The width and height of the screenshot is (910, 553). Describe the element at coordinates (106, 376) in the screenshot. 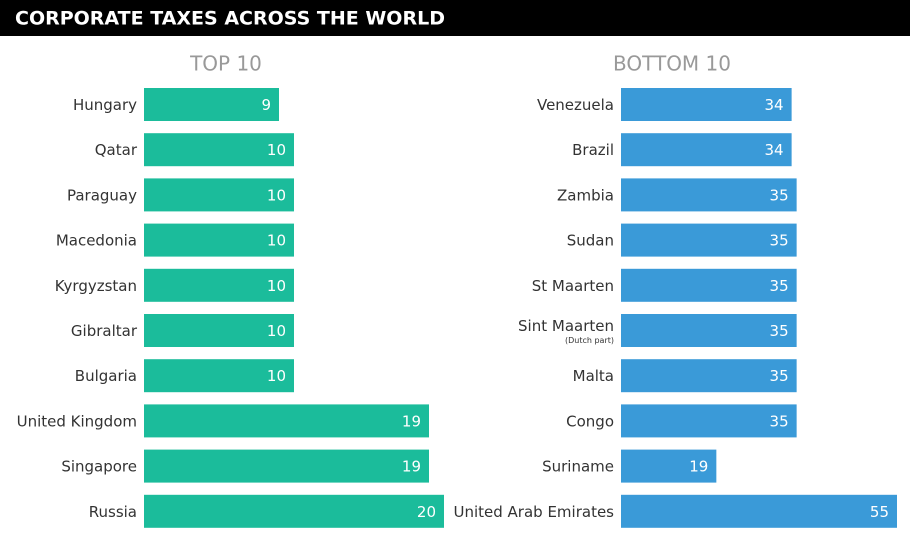

I see `category-label: Bulgaria` at that location.